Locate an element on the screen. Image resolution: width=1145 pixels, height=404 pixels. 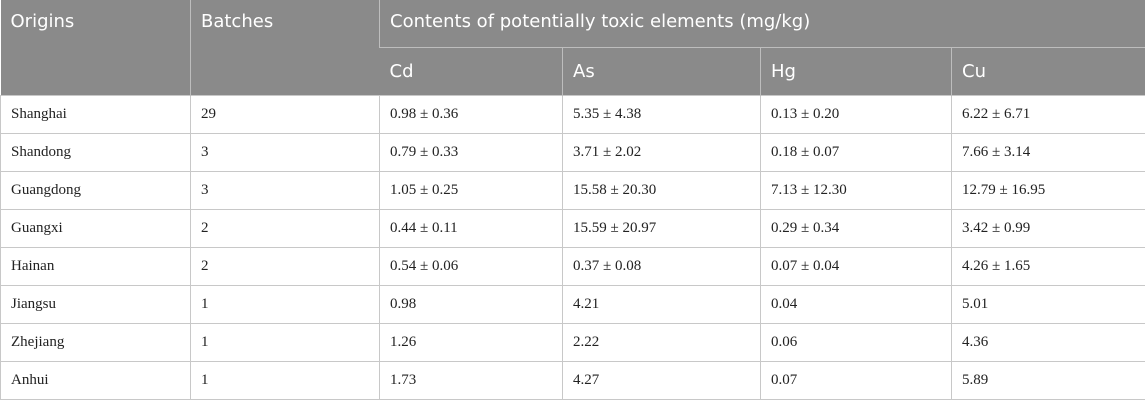
cell-hg: 7.13 ± 12.30 is located at coordinates (856, 190).